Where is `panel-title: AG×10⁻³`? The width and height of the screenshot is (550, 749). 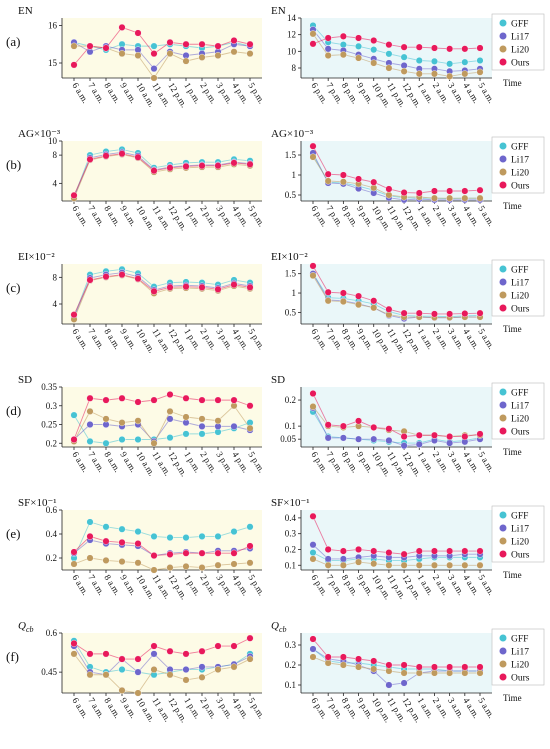
panel-title: AG×10⁻³ is located at coordinates (39, 134).